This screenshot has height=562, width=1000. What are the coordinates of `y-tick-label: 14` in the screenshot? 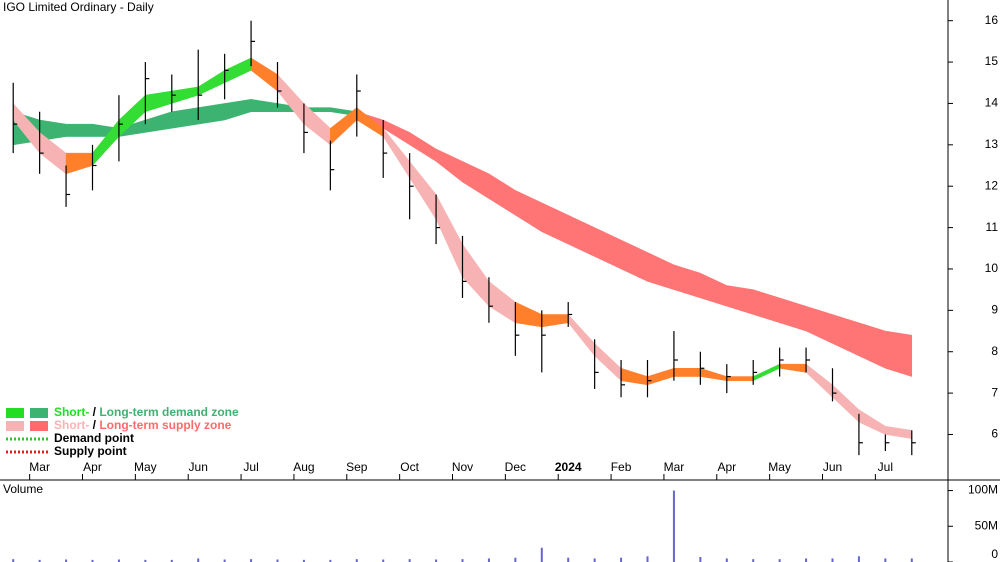 It's located at (992, 103).